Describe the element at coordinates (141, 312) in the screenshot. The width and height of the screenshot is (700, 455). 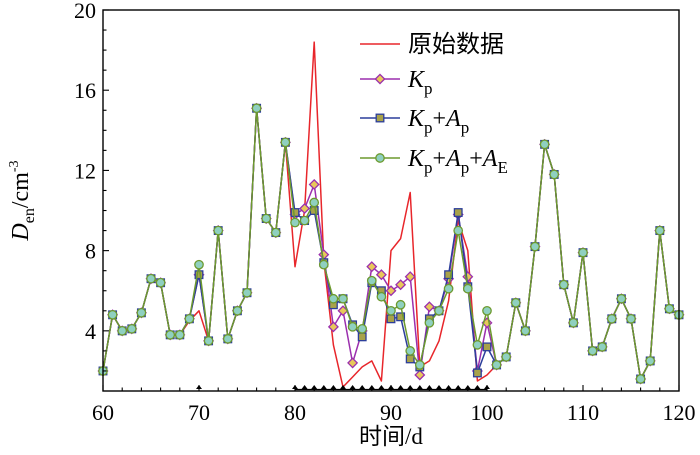
I see `data-point-Kp+Ap+AE-64` at that location.